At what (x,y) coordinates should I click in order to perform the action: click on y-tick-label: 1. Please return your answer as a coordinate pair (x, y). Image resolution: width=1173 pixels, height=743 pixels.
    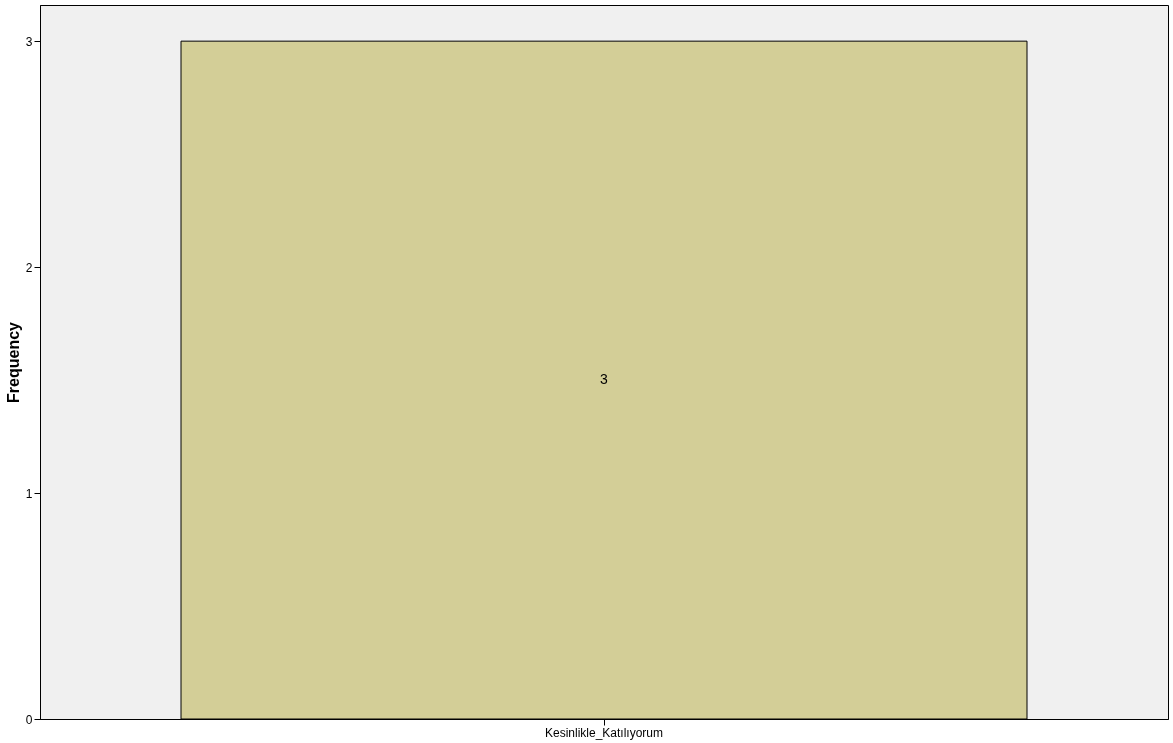
    Looking at the image, I should click on (29, 493).